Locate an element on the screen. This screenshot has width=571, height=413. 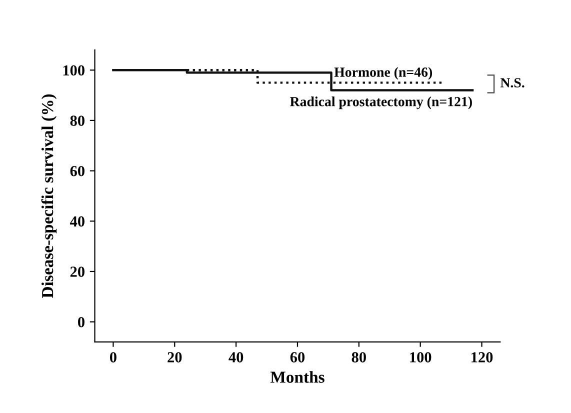
x-tick-label: 60 is located at coordinates (297, 357).